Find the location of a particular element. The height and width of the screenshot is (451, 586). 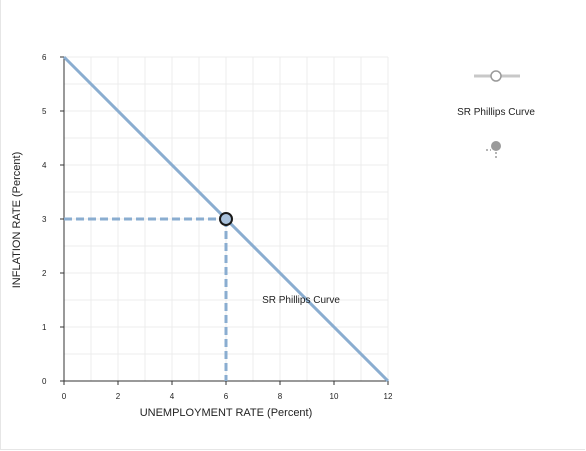

x-tick-labels: 0 2 4 6 8 10 12 is located at coordinates (227, 396).